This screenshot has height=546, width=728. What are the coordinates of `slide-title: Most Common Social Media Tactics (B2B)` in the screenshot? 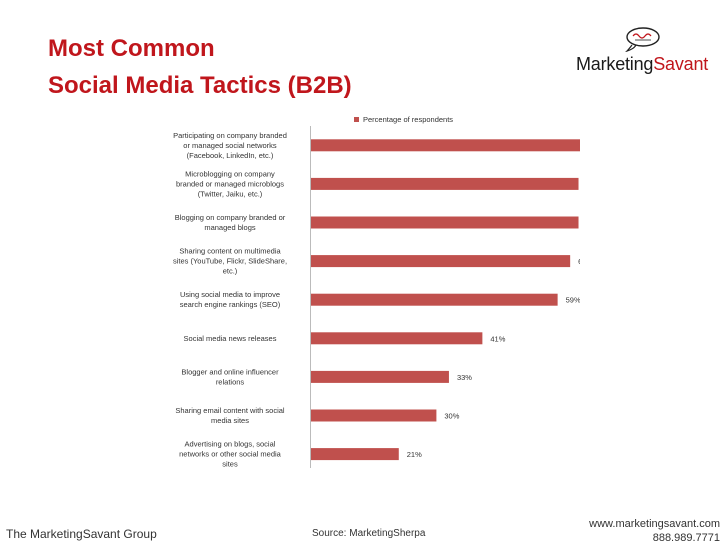 It's located at (200, 67).